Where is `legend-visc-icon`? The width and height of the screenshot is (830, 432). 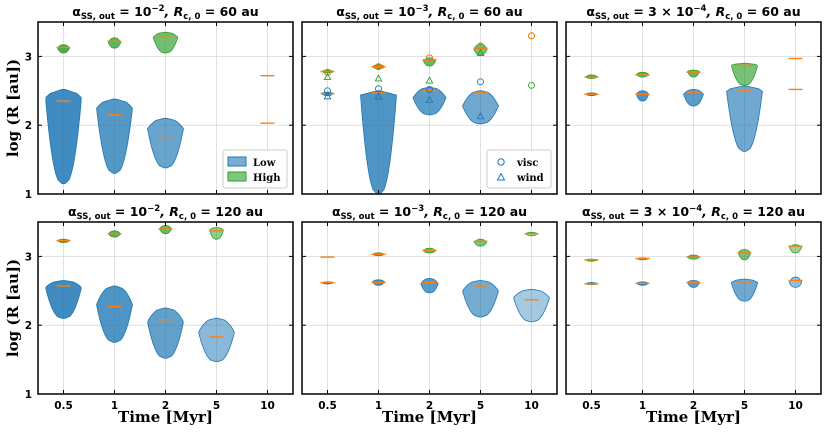
legend-visc-icon is located at coordinates (501, 162).